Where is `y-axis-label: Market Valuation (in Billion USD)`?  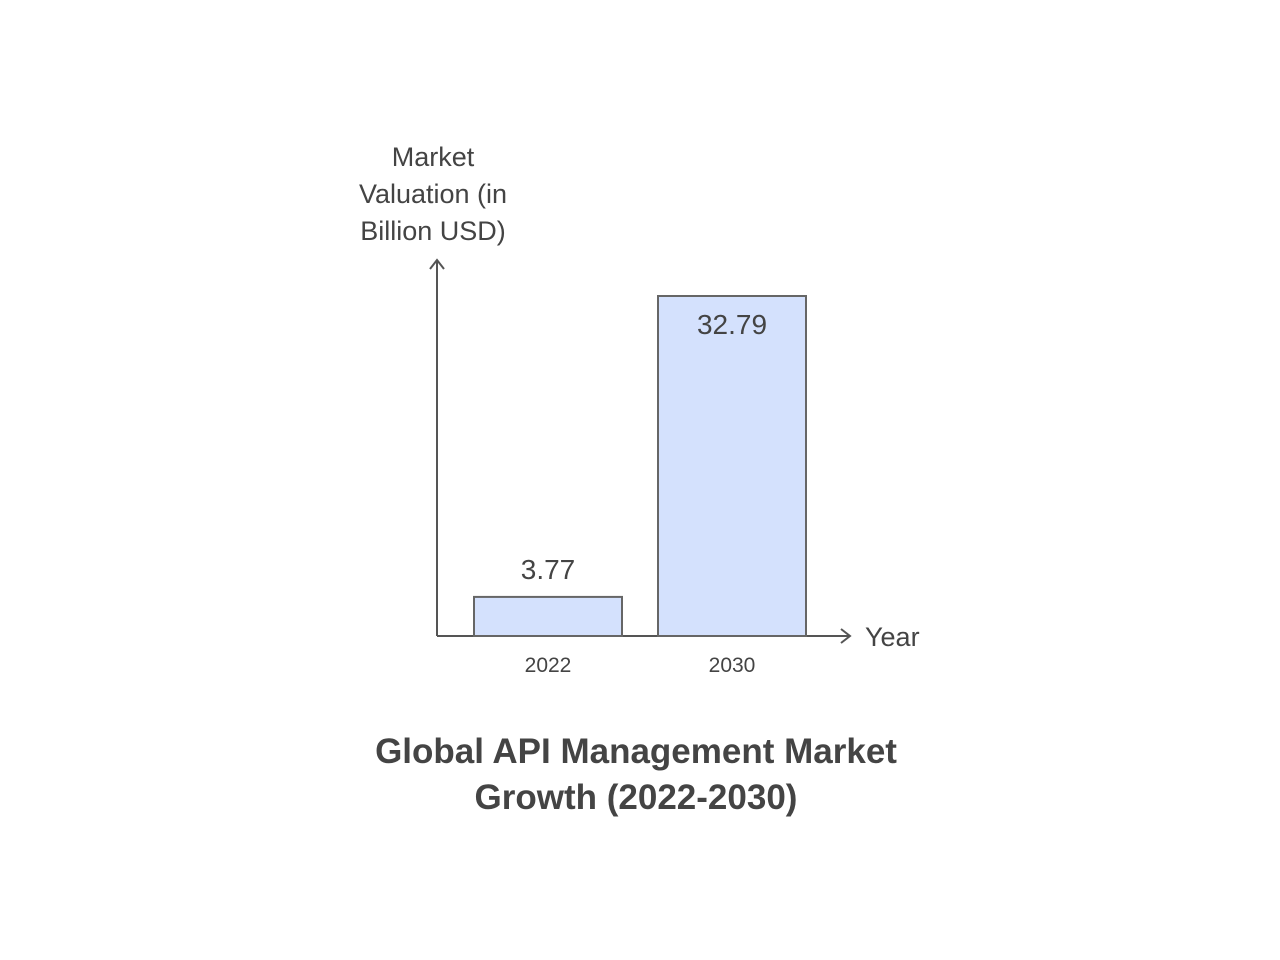
y-axis-label: Market Valuation (in Billion USD) is located at coordinates (433, 194).